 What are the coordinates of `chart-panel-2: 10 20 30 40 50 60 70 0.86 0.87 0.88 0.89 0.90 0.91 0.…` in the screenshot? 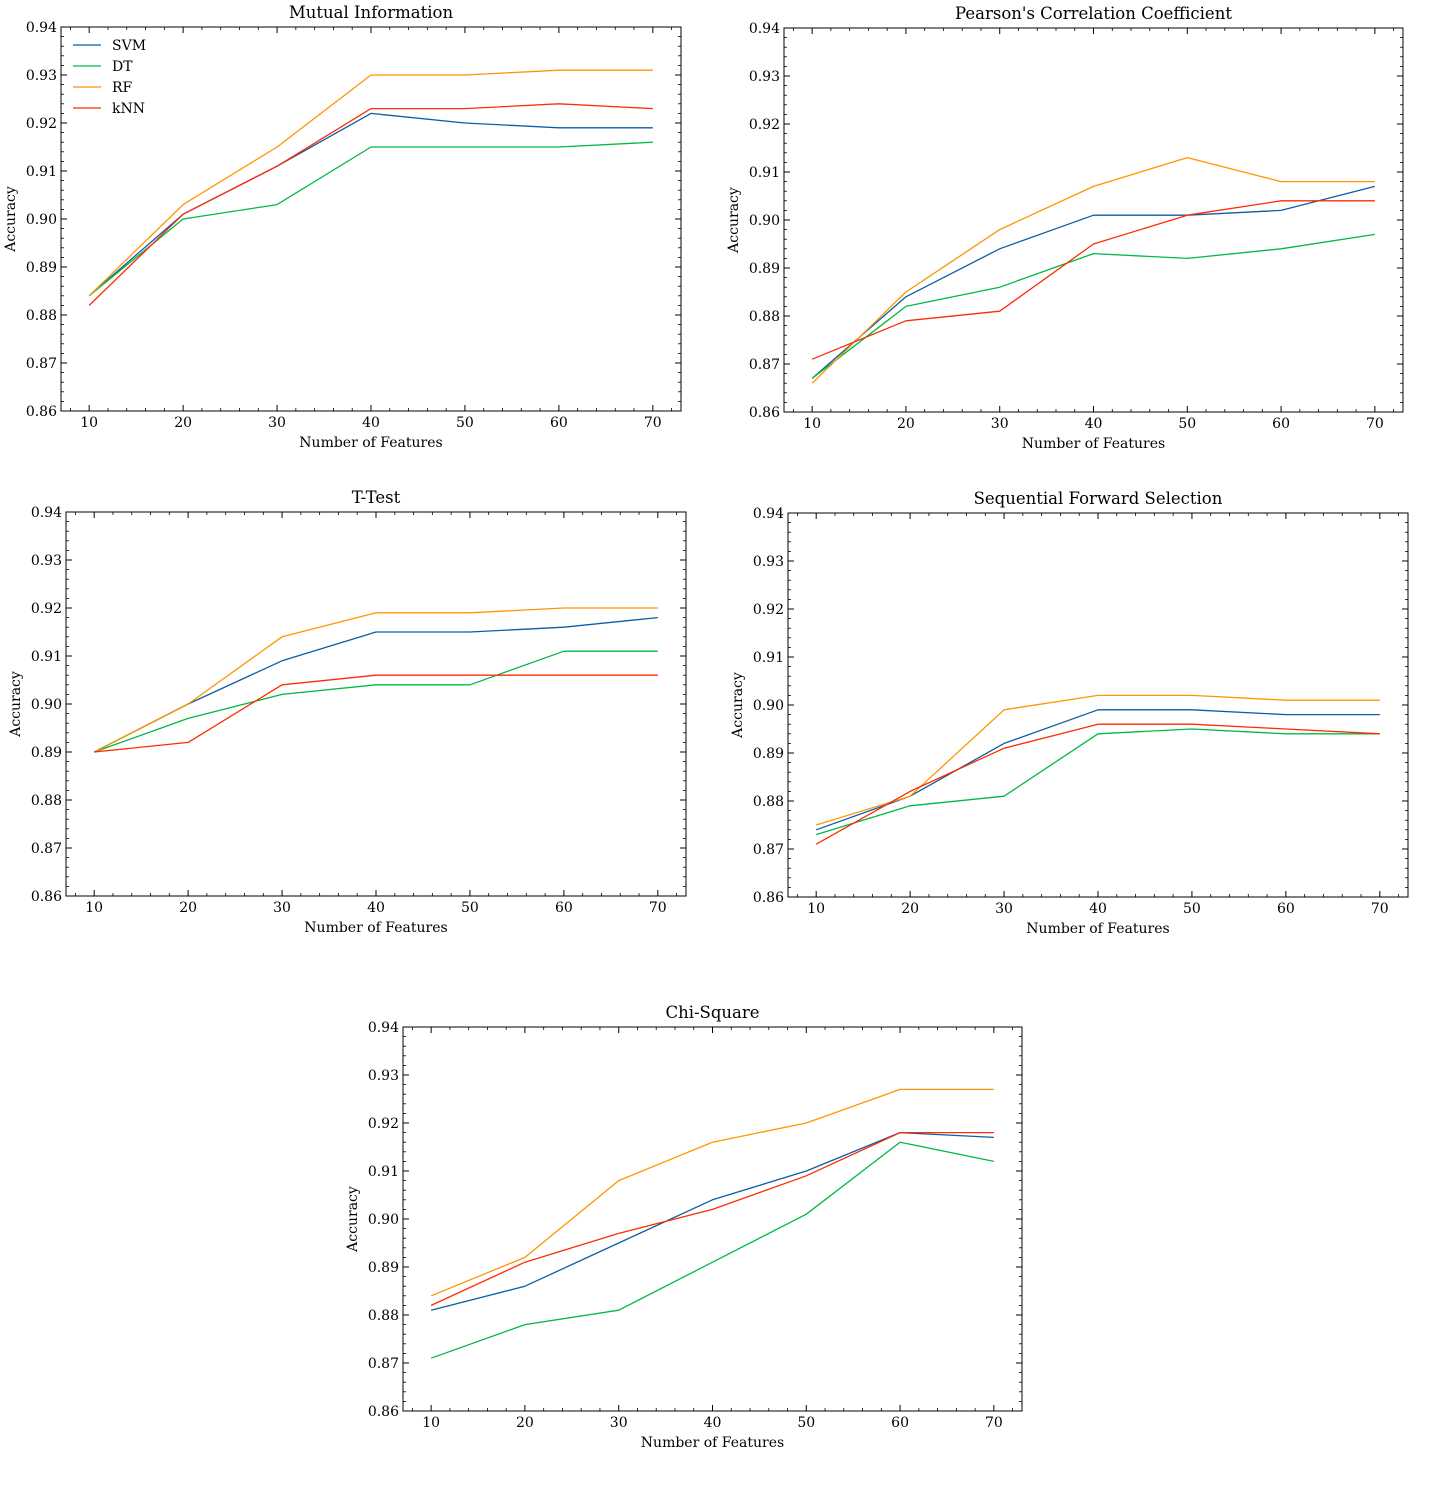 It's located at (1065, 228).